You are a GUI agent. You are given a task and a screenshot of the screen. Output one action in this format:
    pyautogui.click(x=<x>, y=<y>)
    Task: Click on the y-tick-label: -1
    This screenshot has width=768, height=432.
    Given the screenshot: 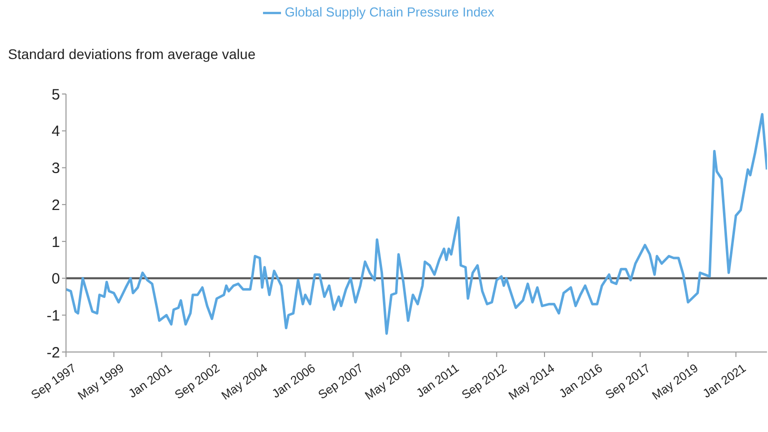 What is the action you would take?
    pyautogui.click(x=53, y=315)
    